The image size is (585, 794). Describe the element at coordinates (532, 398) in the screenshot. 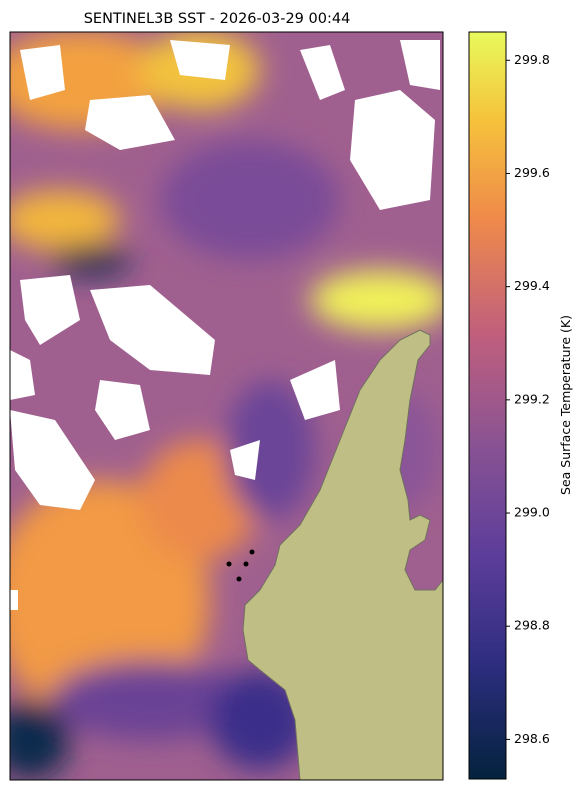

I see `tick-label: 299.2` at that location.